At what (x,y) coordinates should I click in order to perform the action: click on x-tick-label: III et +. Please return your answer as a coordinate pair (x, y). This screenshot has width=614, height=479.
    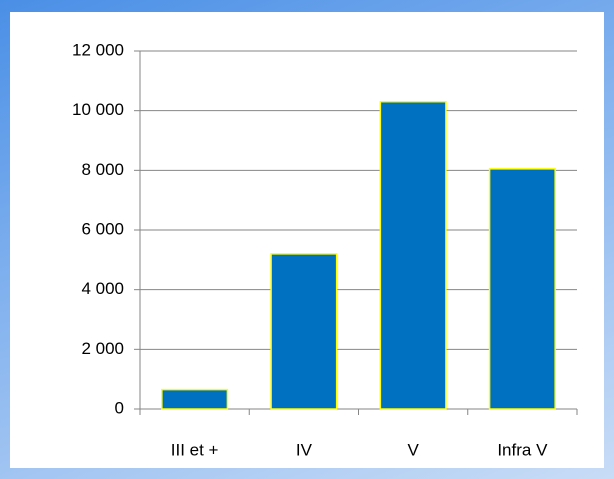
    Looking at the image, I should click on (195, 449).